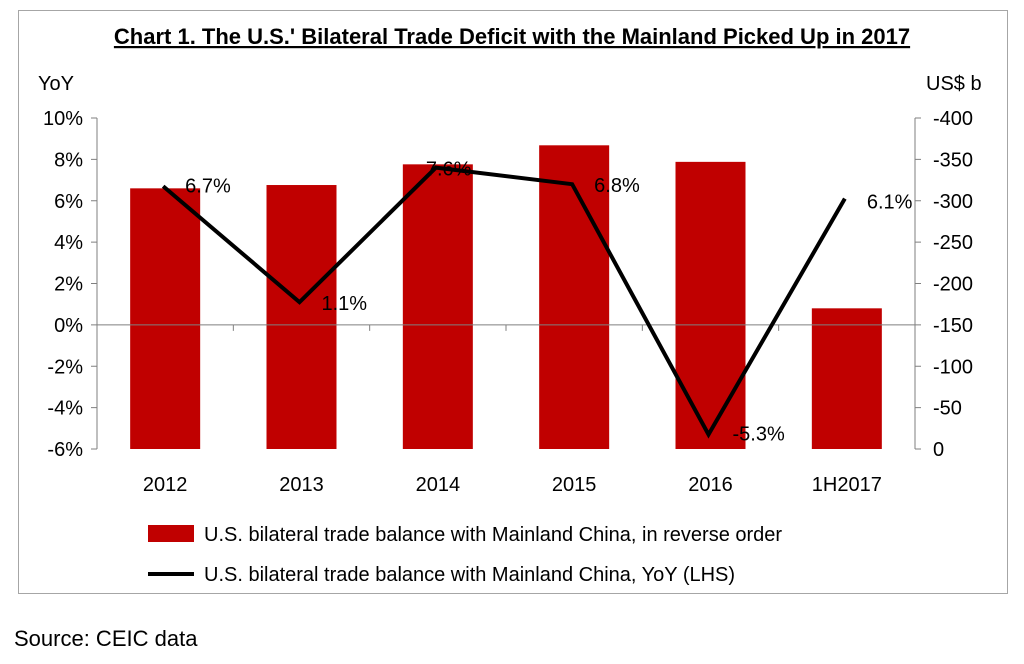 Image resolution: width=1024 pixels, height=664 pixels. What do you see at coordinates (106, 638) in the screenshot?
I see `source-note: Source: CEIC data` at bounding box center [106, 638].